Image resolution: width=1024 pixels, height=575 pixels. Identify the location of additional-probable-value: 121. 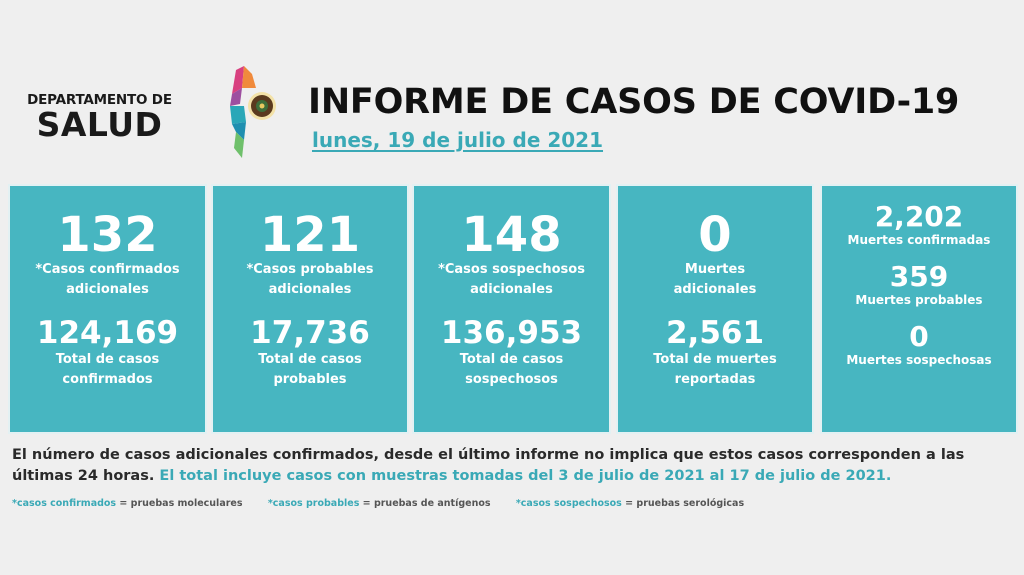
(310, 235).